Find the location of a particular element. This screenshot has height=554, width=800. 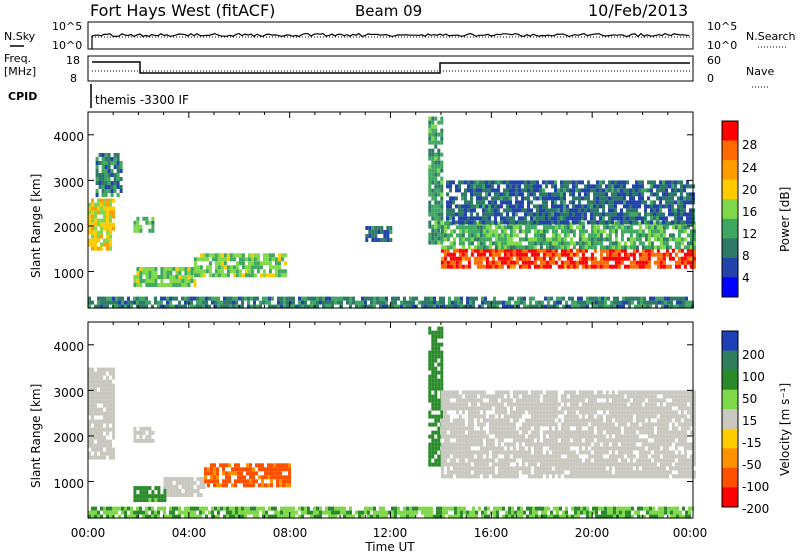

freq-left-tick-bottom: 8 is located at coordinates (73, 78).